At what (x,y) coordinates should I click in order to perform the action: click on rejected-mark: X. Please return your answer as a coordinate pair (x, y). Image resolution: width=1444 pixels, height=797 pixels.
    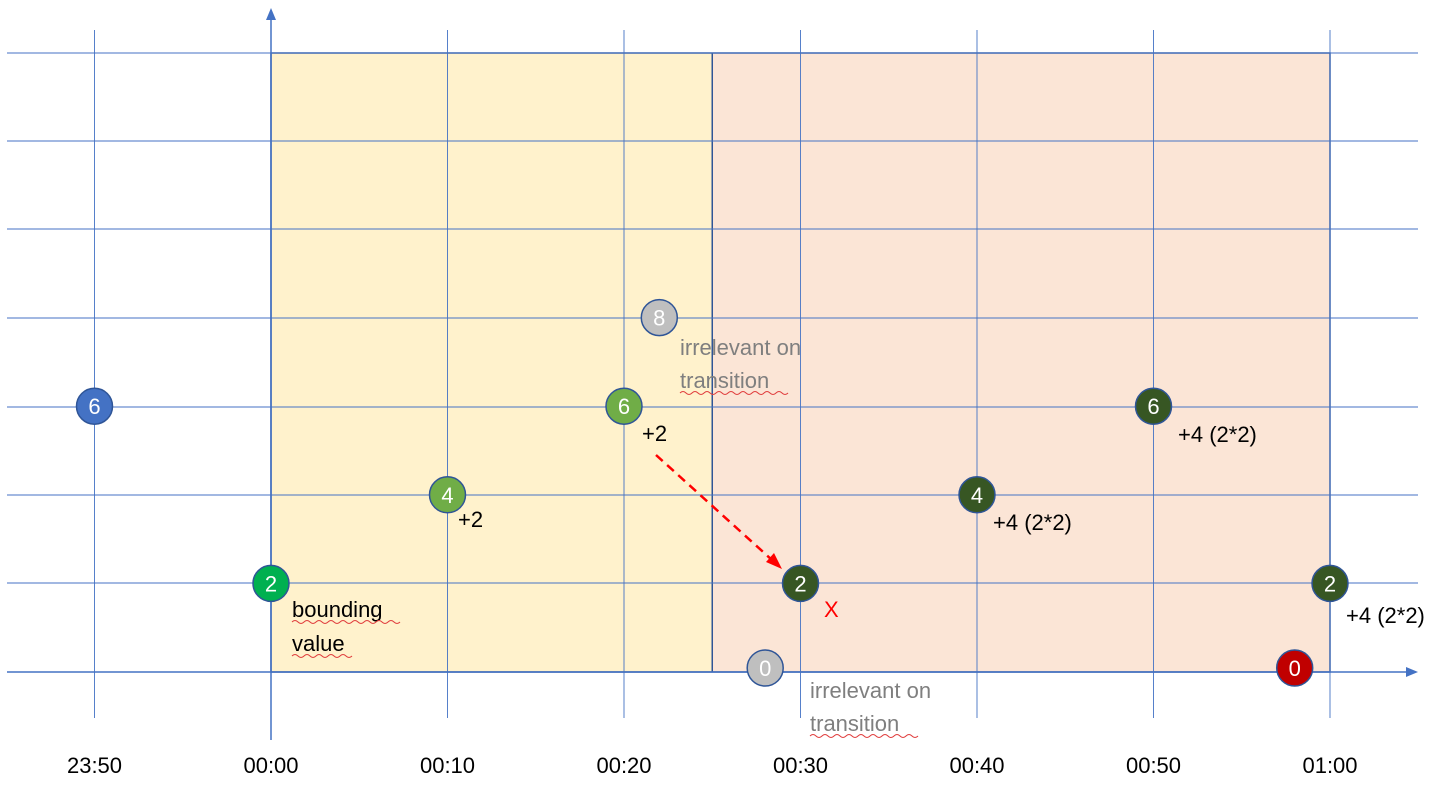
    Looking at the image, I should click on (831, 609).